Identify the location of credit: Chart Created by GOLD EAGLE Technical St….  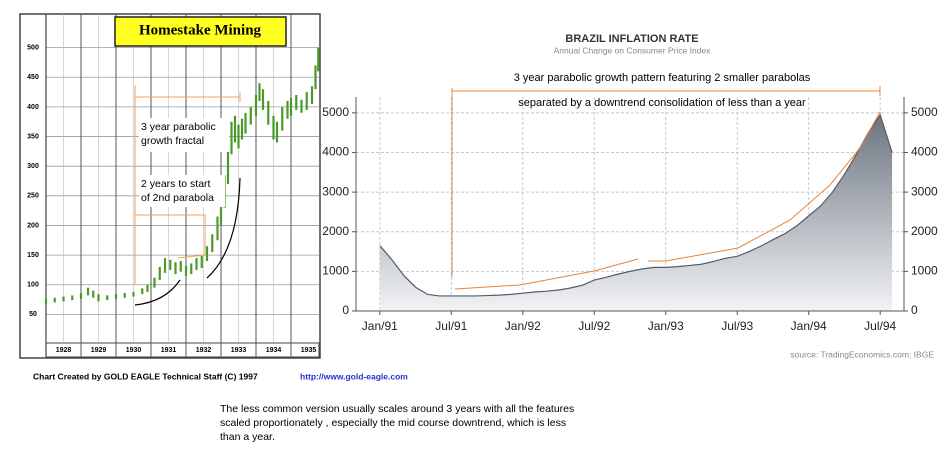
(145, 376).